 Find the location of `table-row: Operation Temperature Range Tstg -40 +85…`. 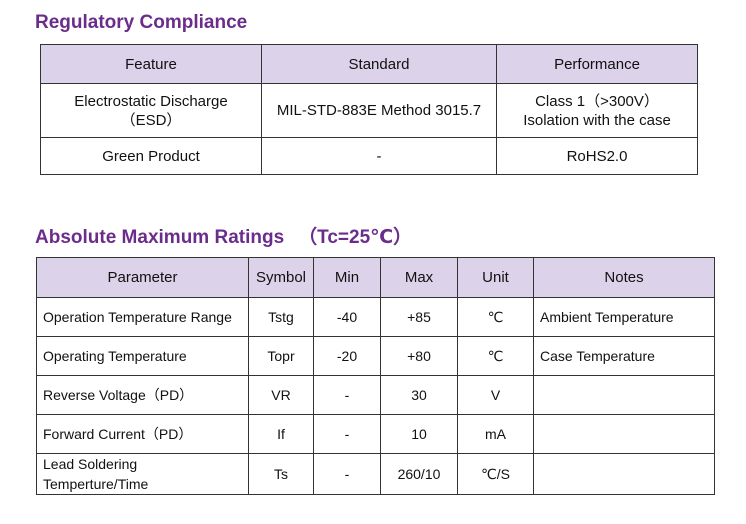

table-row: Operation Temperature Range Tstg -40 +85… is located at coordinates (375, 317).